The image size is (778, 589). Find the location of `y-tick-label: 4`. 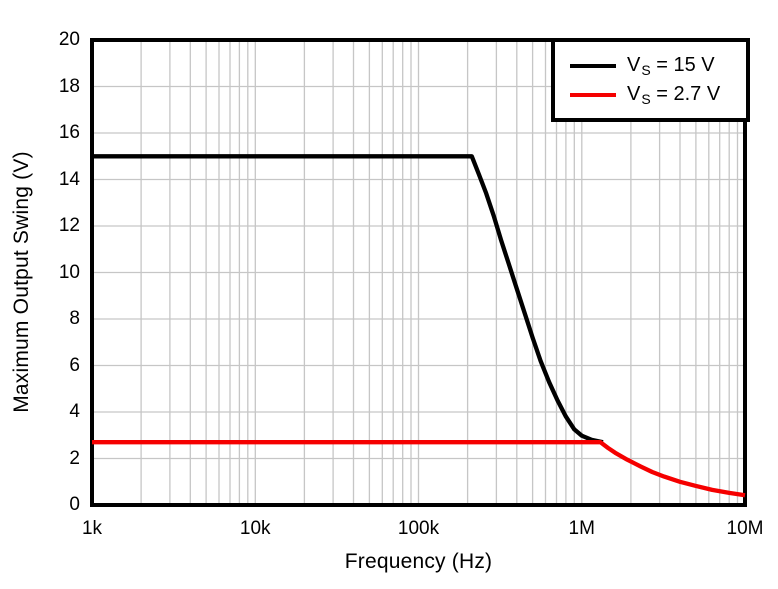

y-tick-label: 4 is located at coordinates (74, 411).